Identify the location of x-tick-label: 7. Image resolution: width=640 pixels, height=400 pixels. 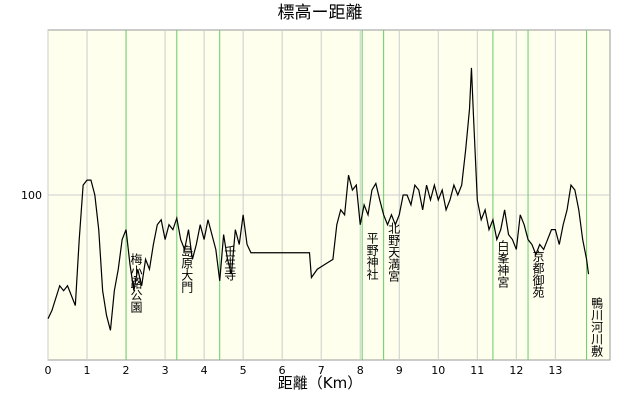
(321, 370).